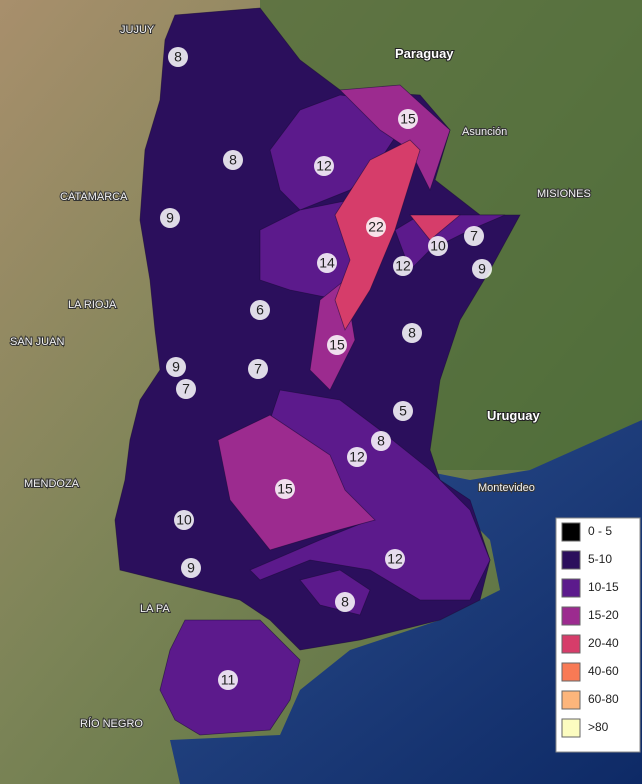  I want to click on legend-label: >80, so click(598, 727).